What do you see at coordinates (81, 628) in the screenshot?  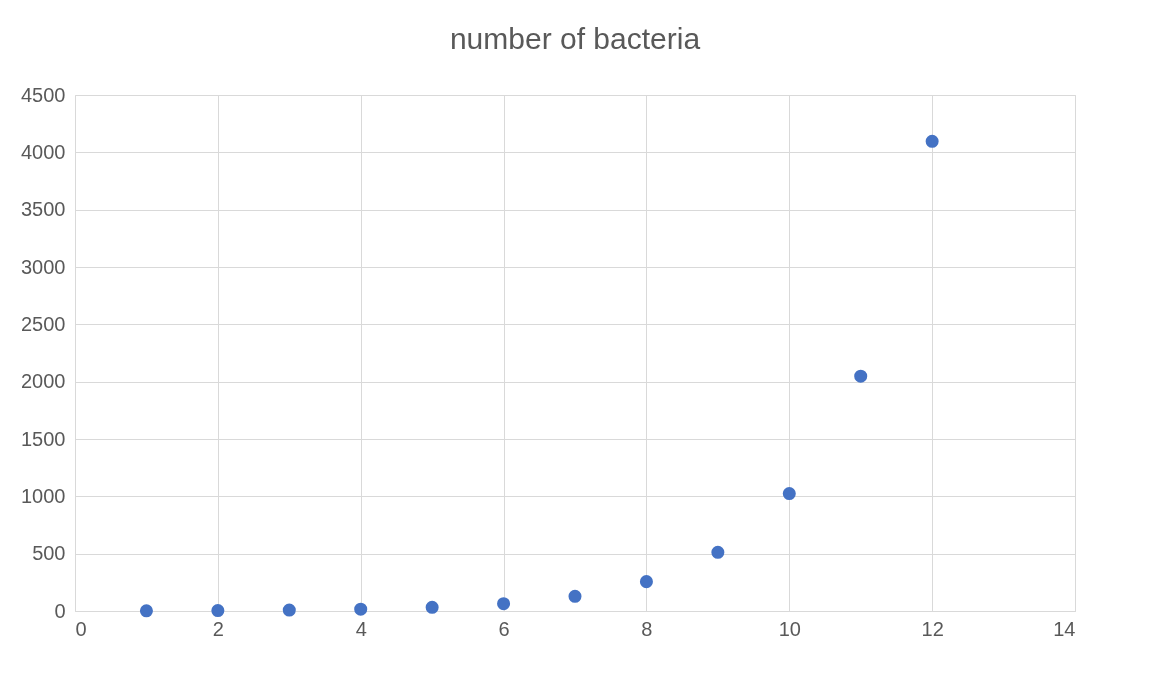 I see `x-tick-label: 0` at bounding box center [81, 628].